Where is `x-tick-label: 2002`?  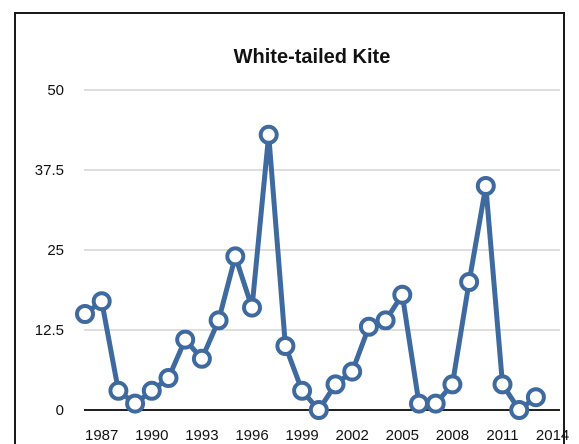
x-tick-label: 2002 is located at coordinates (352, 435).